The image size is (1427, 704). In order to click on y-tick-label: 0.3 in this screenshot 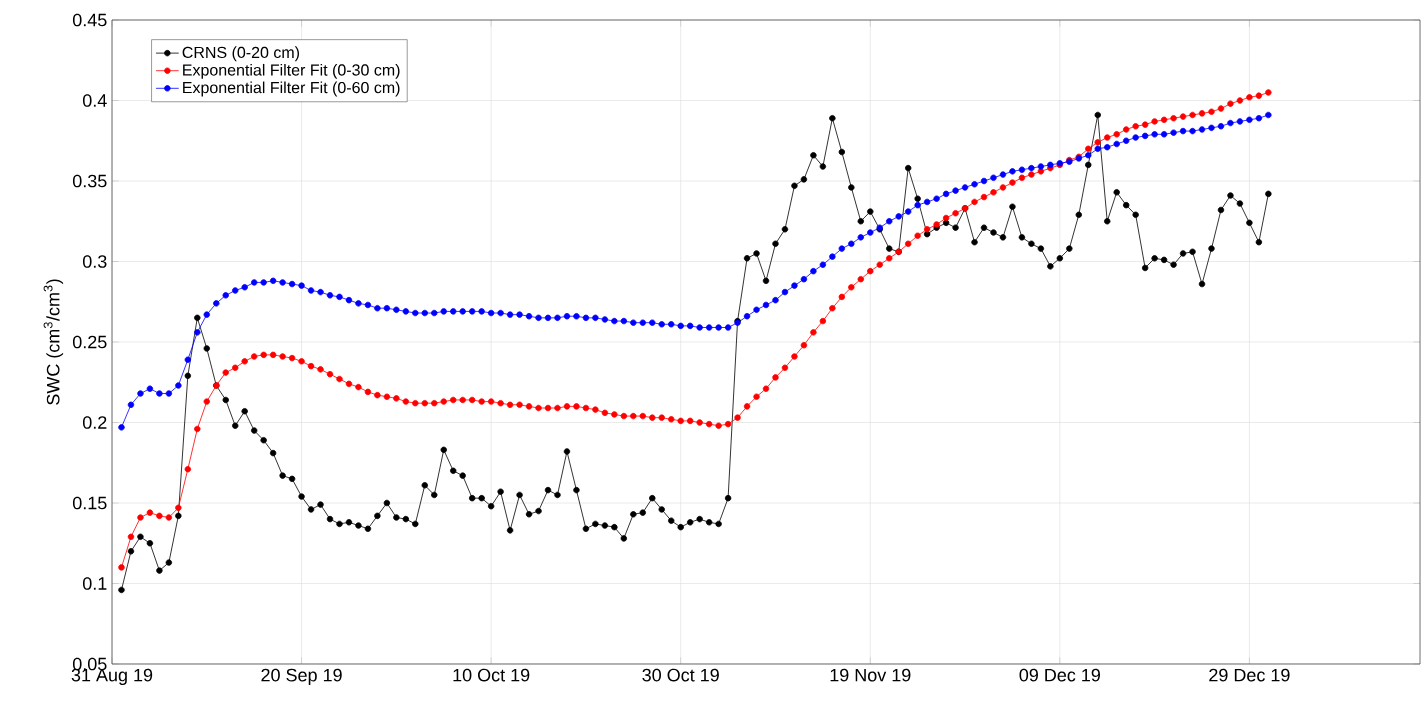, I will do `click(94, 261)`.